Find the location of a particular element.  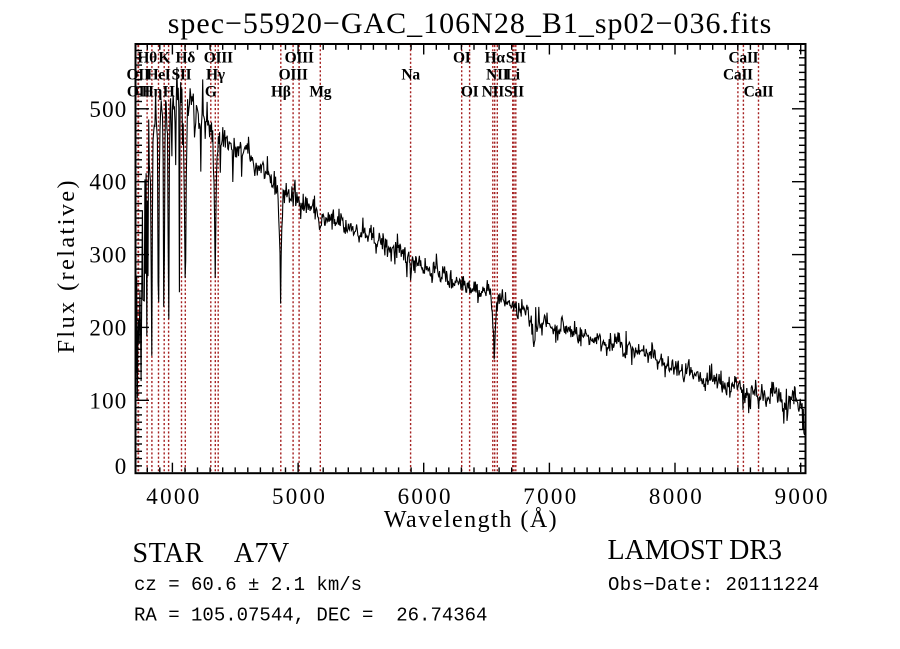

svg-text: STAR A7V is located at coordinates (211, 553).